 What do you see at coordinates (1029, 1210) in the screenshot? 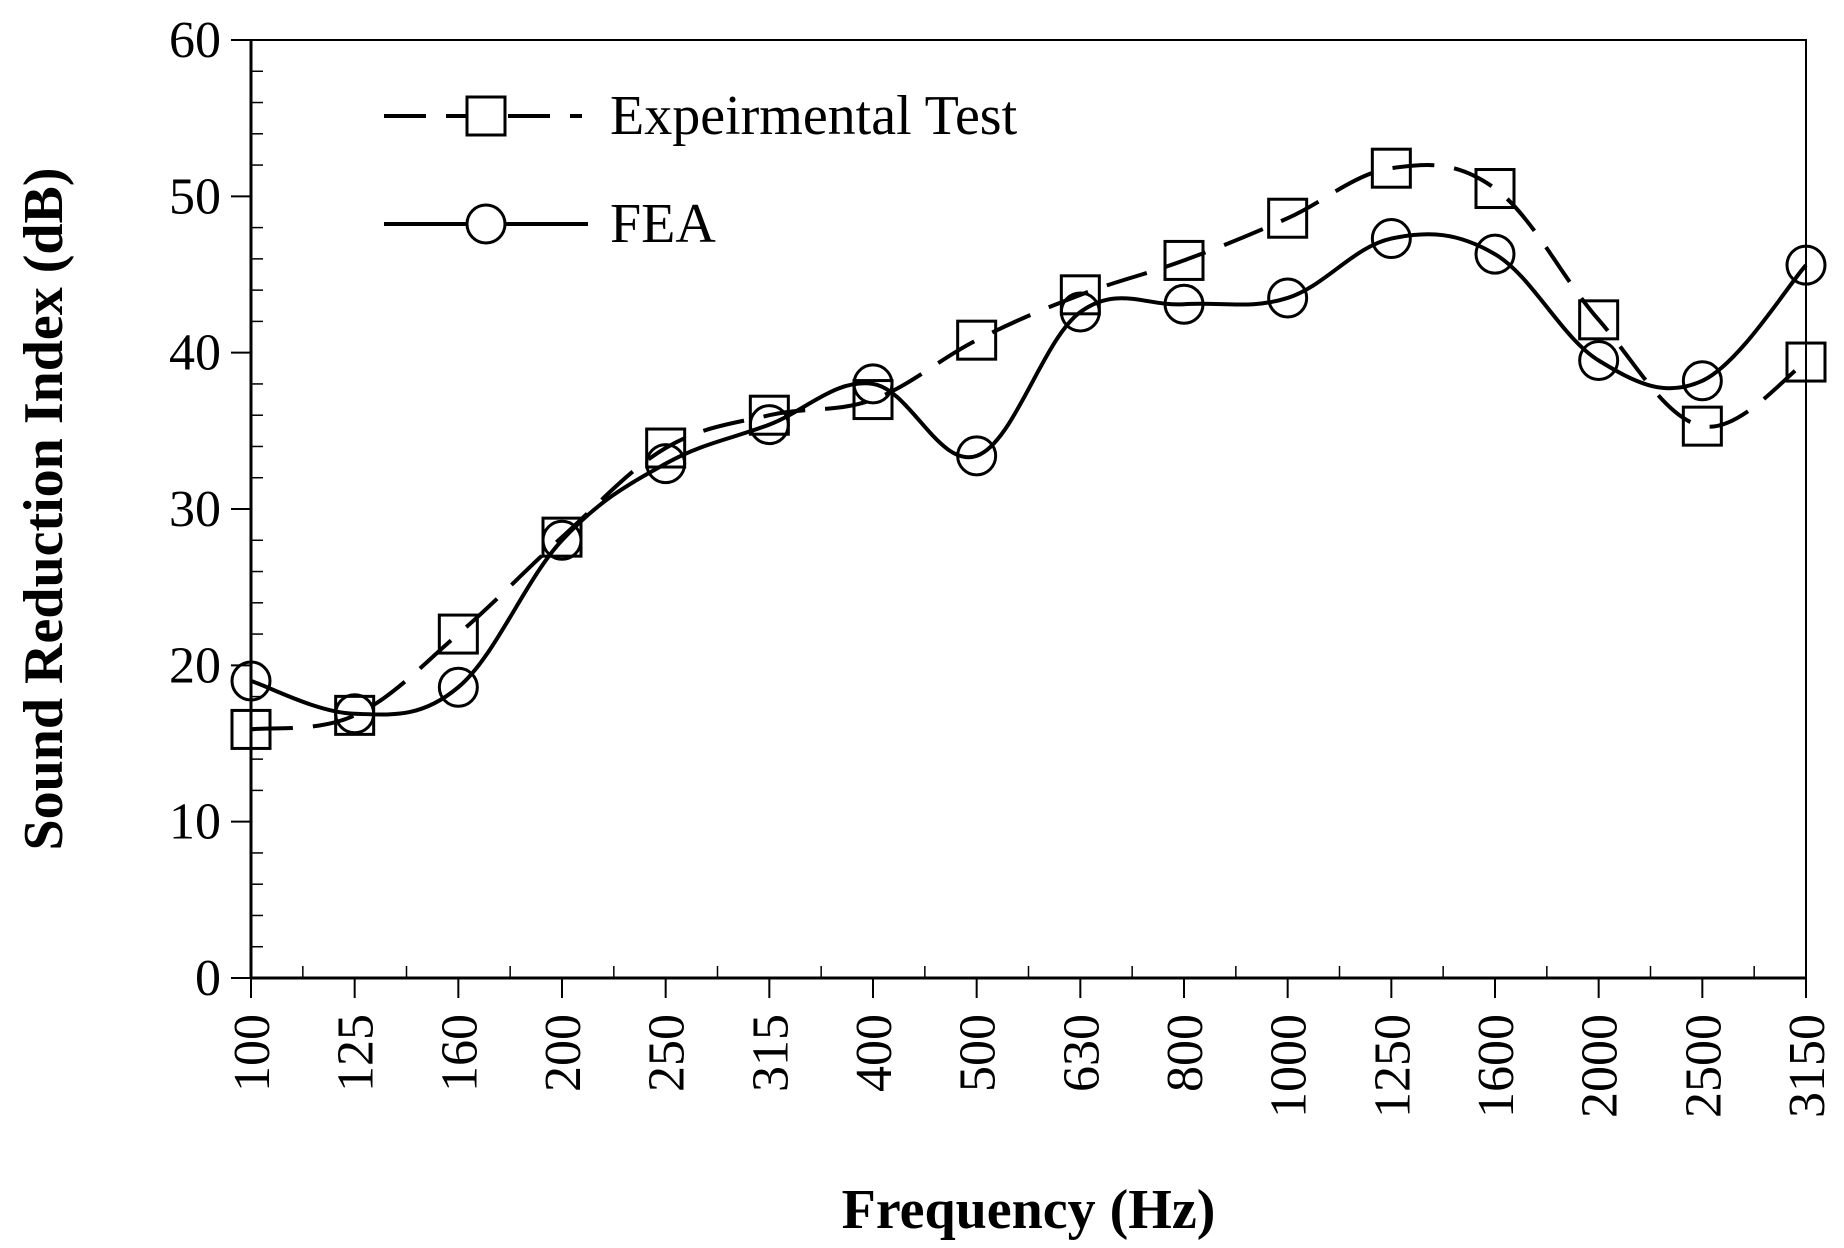
I see `x-axis-title: Frequency (Hz)` at bounding box center [1029, 1210].